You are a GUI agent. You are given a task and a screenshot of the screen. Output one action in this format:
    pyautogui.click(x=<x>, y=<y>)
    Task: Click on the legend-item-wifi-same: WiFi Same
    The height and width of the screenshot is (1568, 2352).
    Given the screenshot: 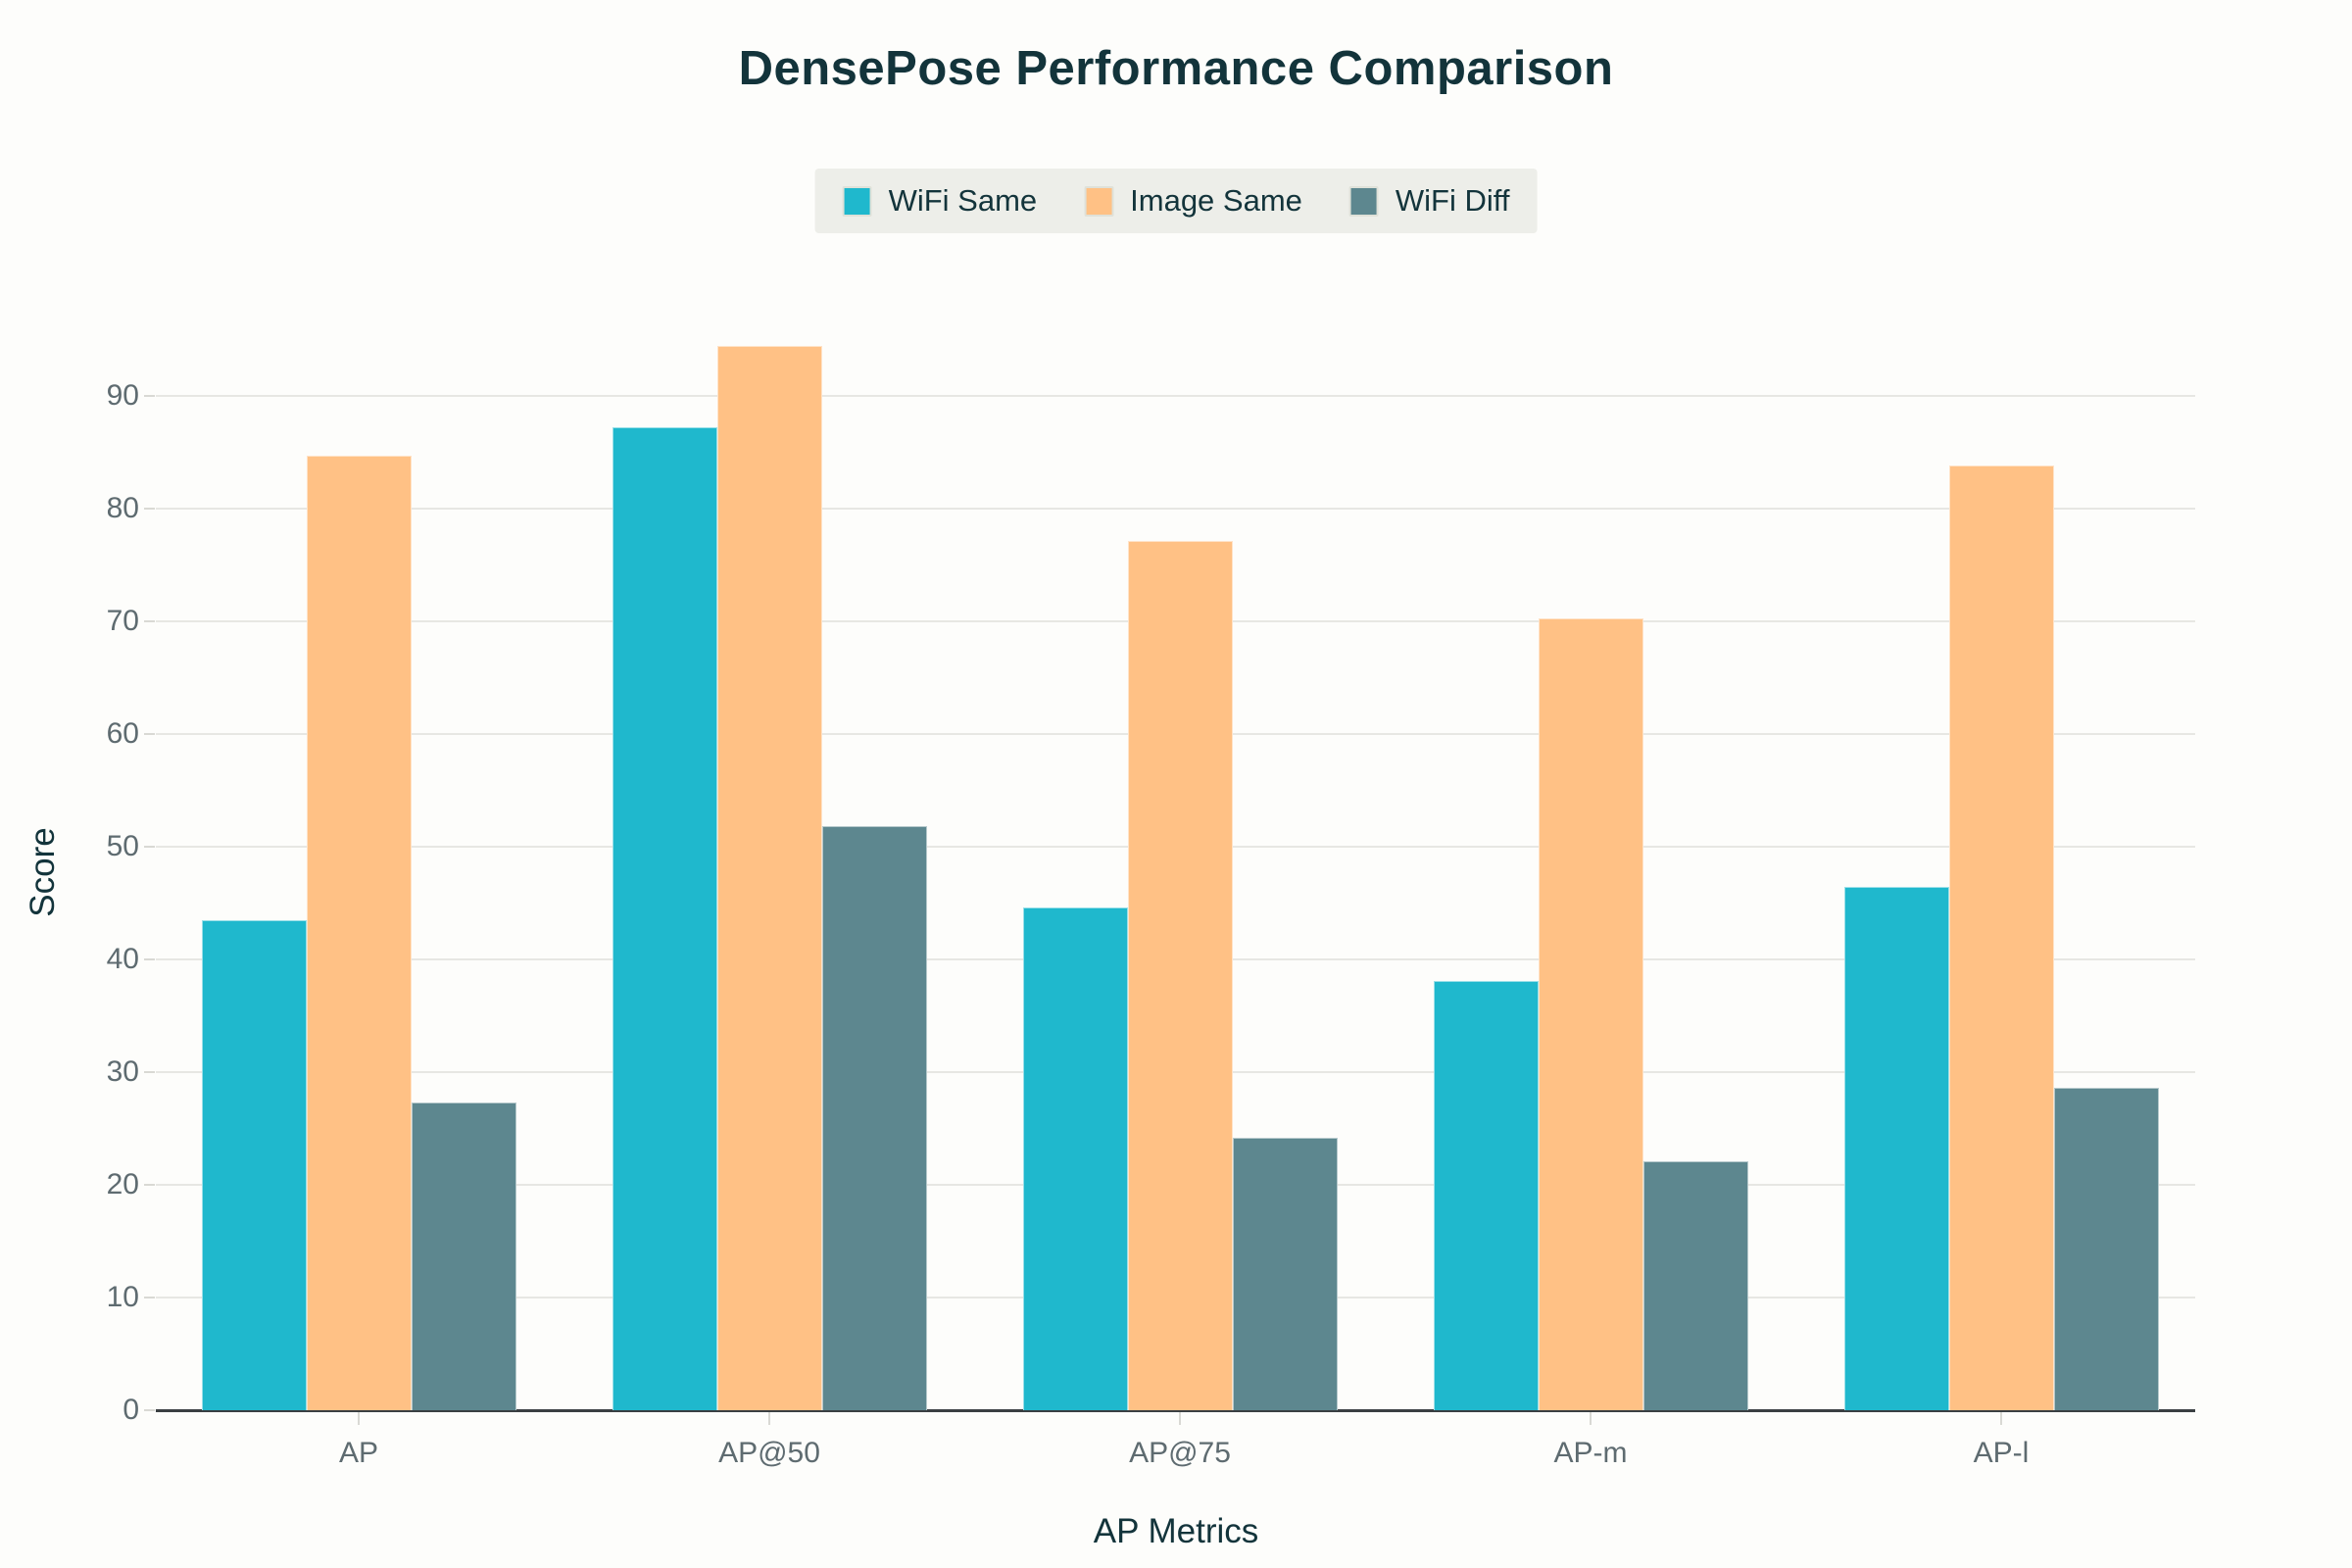 What is the action you would take?
    pyautogui.click(x=940, y=201)
    